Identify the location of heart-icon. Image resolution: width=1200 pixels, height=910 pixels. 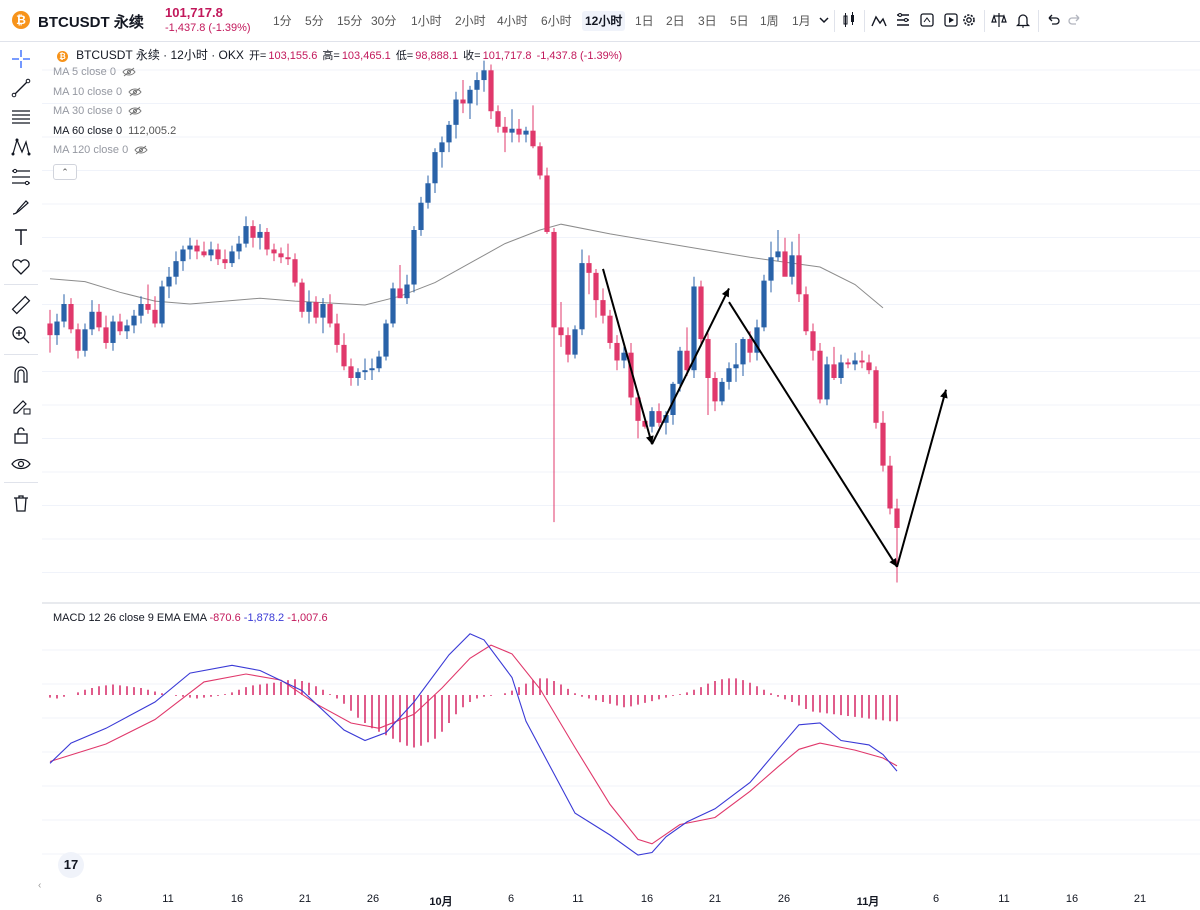
(21, 266).